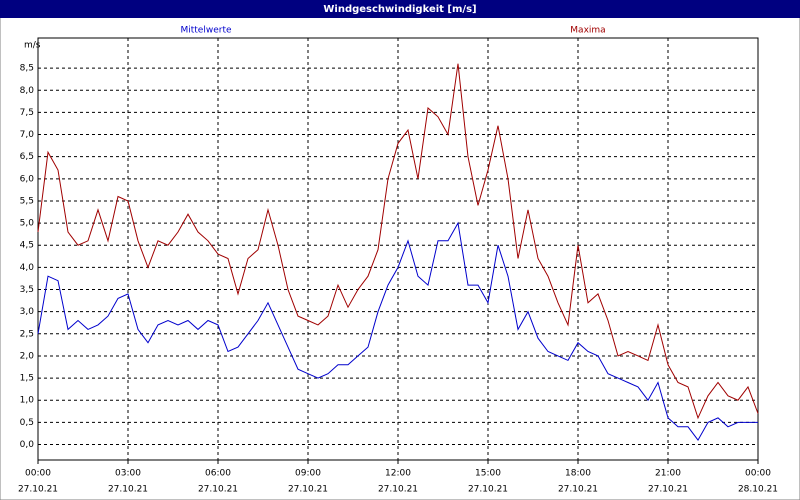 The width and height of the screenshot is (800, 500). What do you see at coordinates (27, 290) in the screenshot?
I see `y-tick-label: 3,5` at bounding box center [27, 290].